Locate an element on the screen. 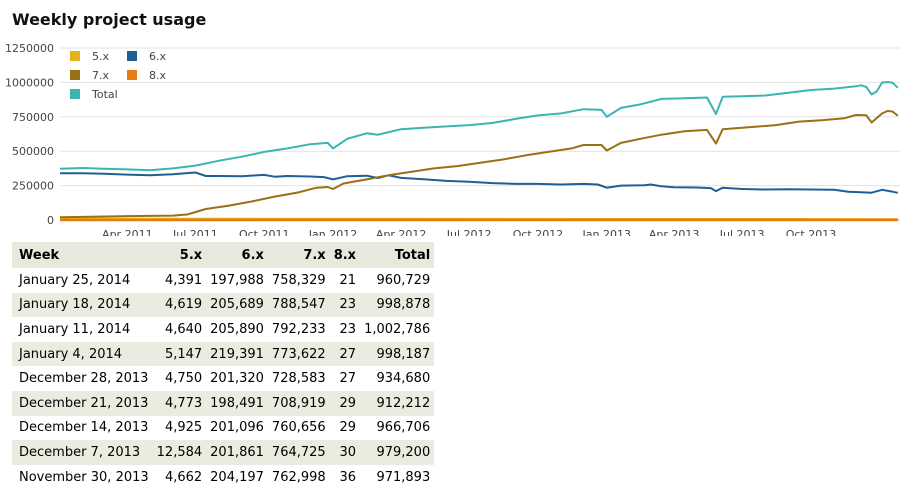 The image size is (900, 492). cell-6x: 201,861 is located at coordinates (237, 452).